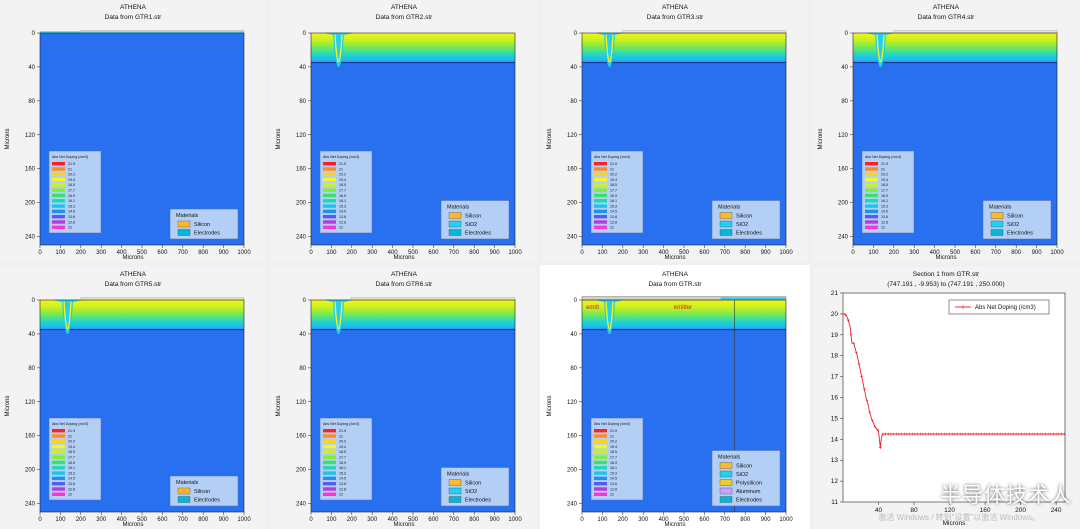 This screenshot has width=1080, height=529. What do you see at coordinates (613, 489) in the screenshot?
I see `doping-level-label: 12.8` at bounding box center [613, 489].